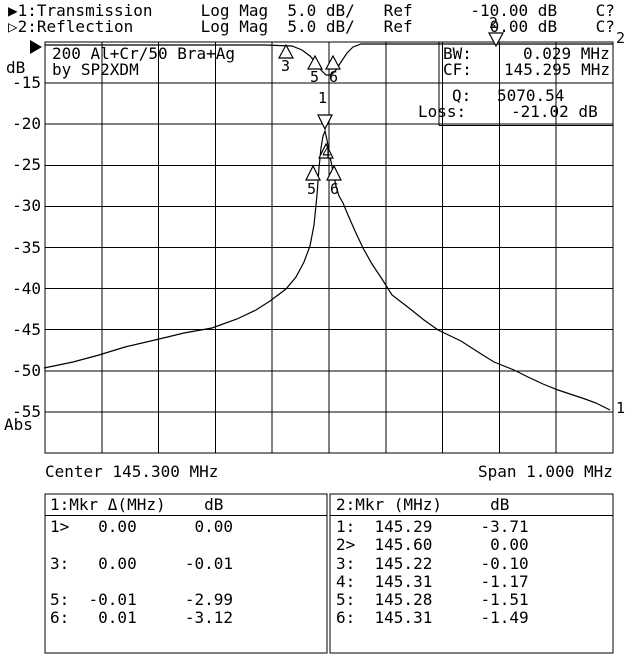 The image size is (640, 659). What do you see at coordinates (315, 77) in the screenshot?
I see `marker5-refl-label: 5` at bounding box center [315, 77].